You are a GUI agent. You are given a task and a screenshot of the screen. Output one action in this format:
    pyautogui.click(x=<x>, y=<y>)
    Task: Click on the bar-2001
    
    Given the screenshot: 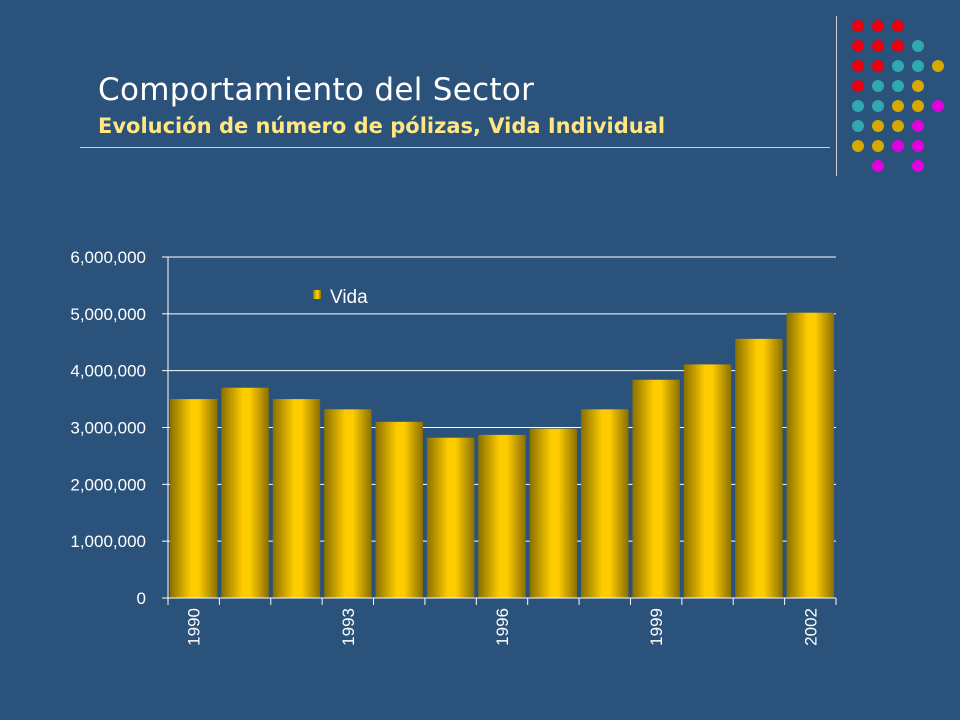 What is the action you would take?
    pyautogui.click(x=759, y=468)
    